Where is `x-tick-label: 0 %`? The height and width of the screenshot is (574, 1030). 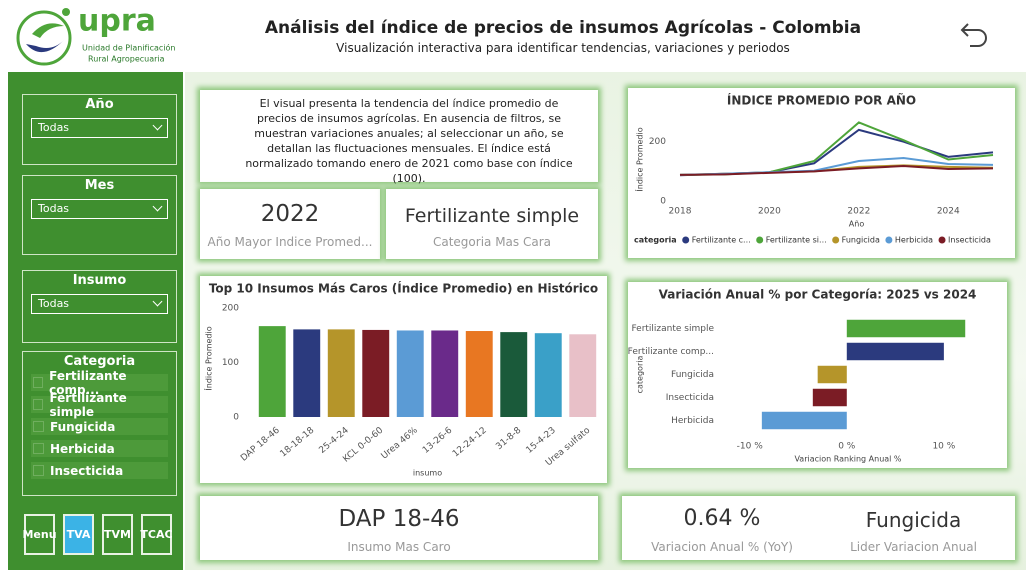 x-tick-label: 0 % is located at coordinates (847, 447).